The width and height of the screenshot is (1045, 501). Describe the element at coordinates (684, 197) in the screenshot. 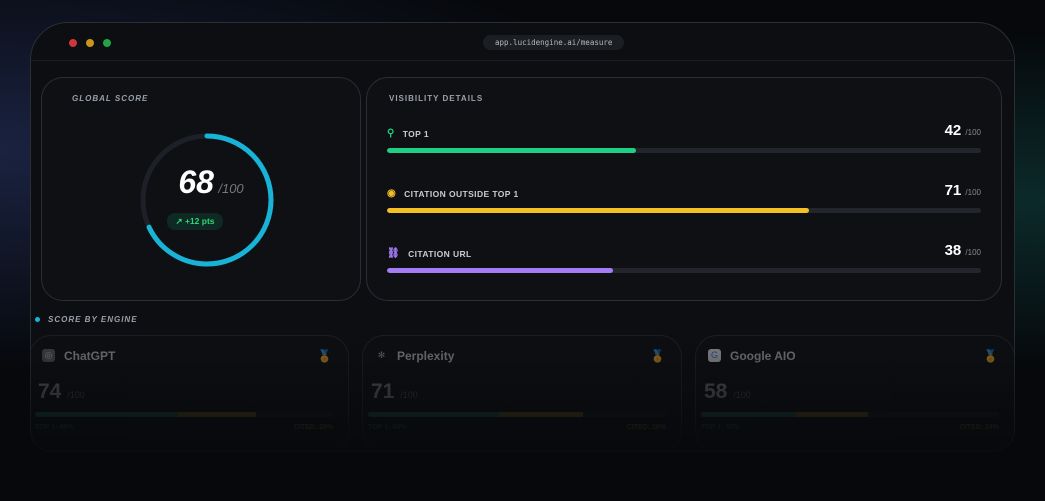

I see `visibility-row: ◉ CITATION OUTSIDE TOP 1 71 /100` at that location.